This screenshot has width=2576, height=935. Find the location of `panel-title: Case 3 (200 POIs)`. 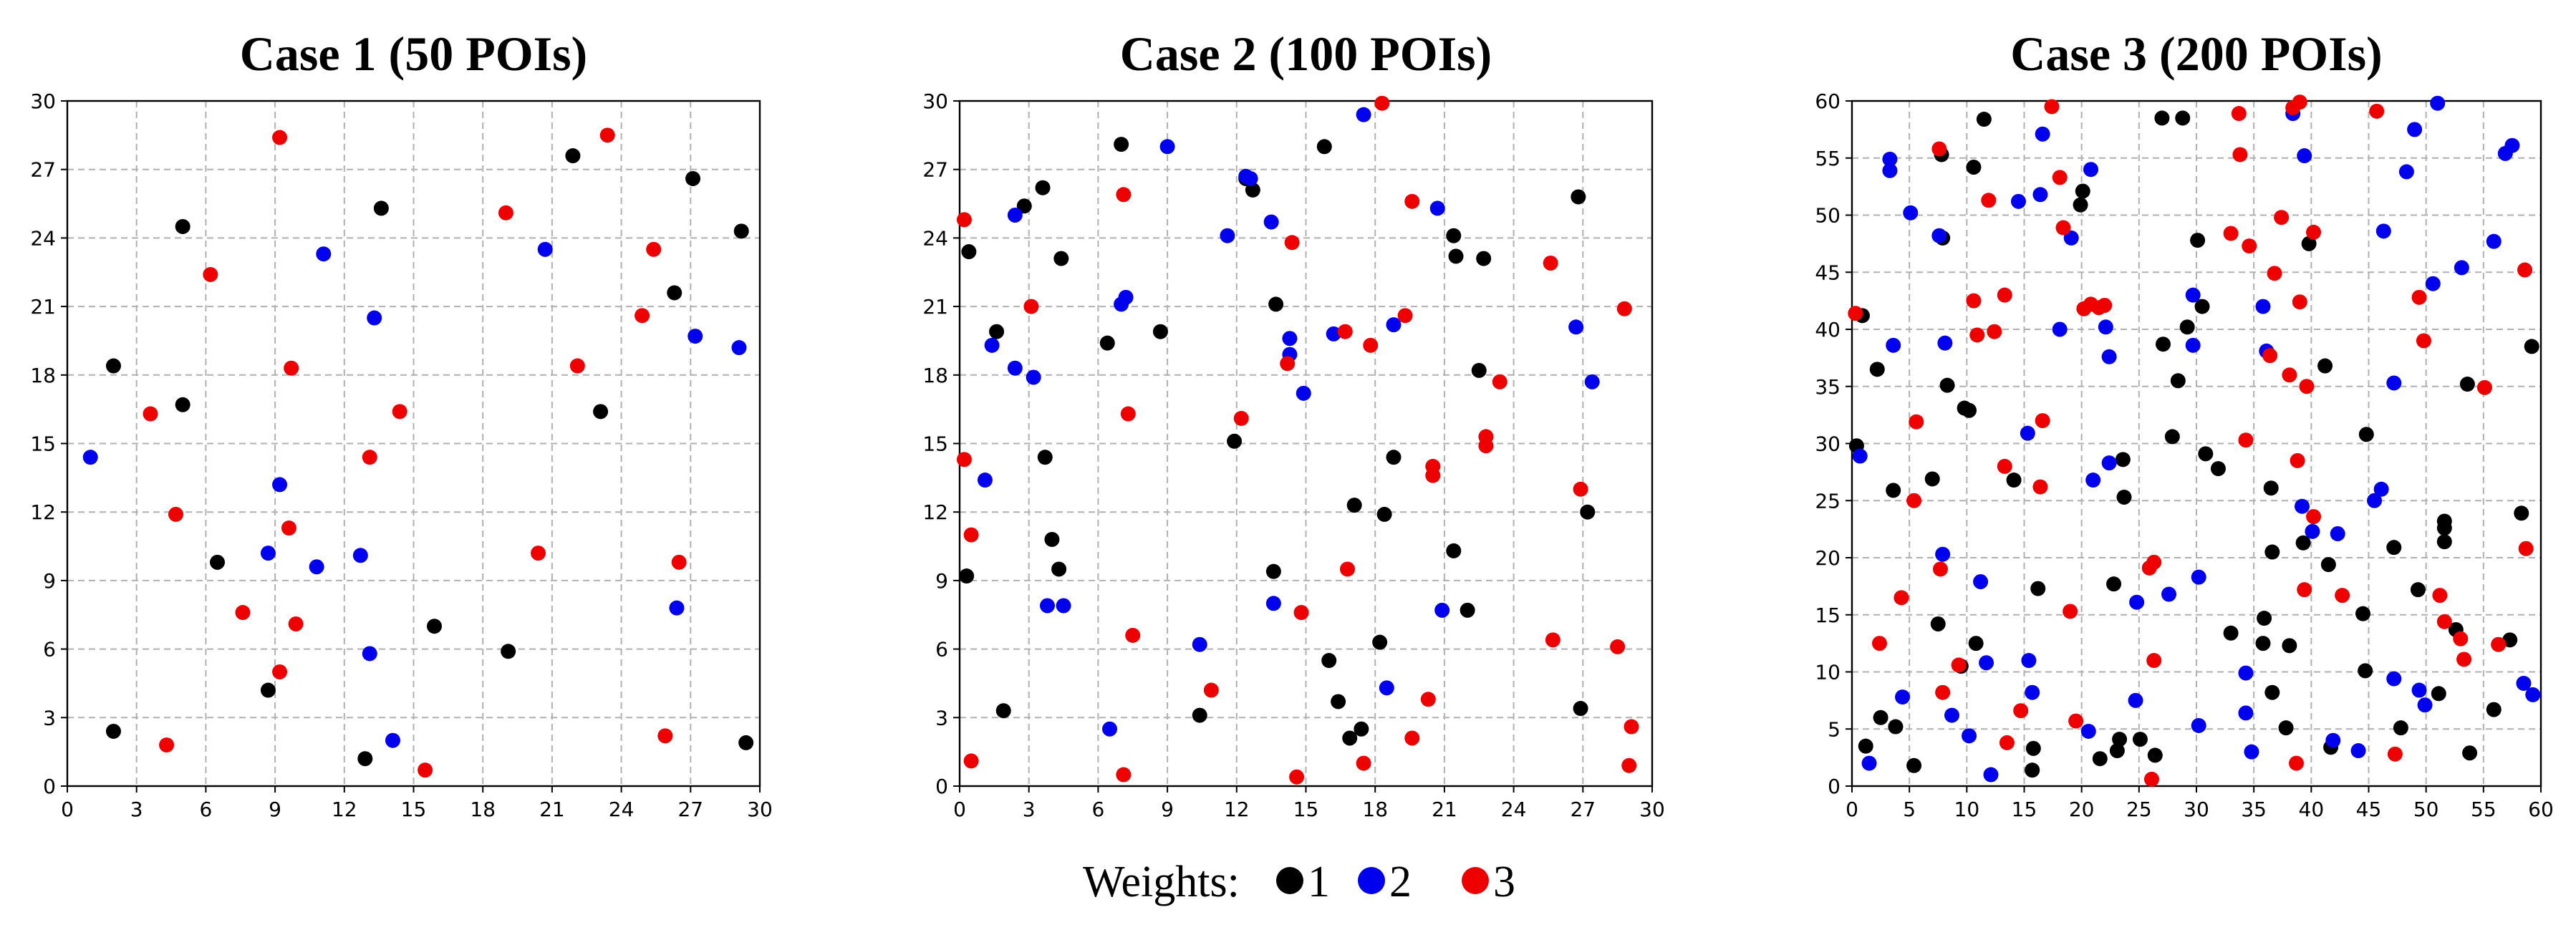

panel-title: Case 3 (200 POIs) is located at coordinates (2196, 53).